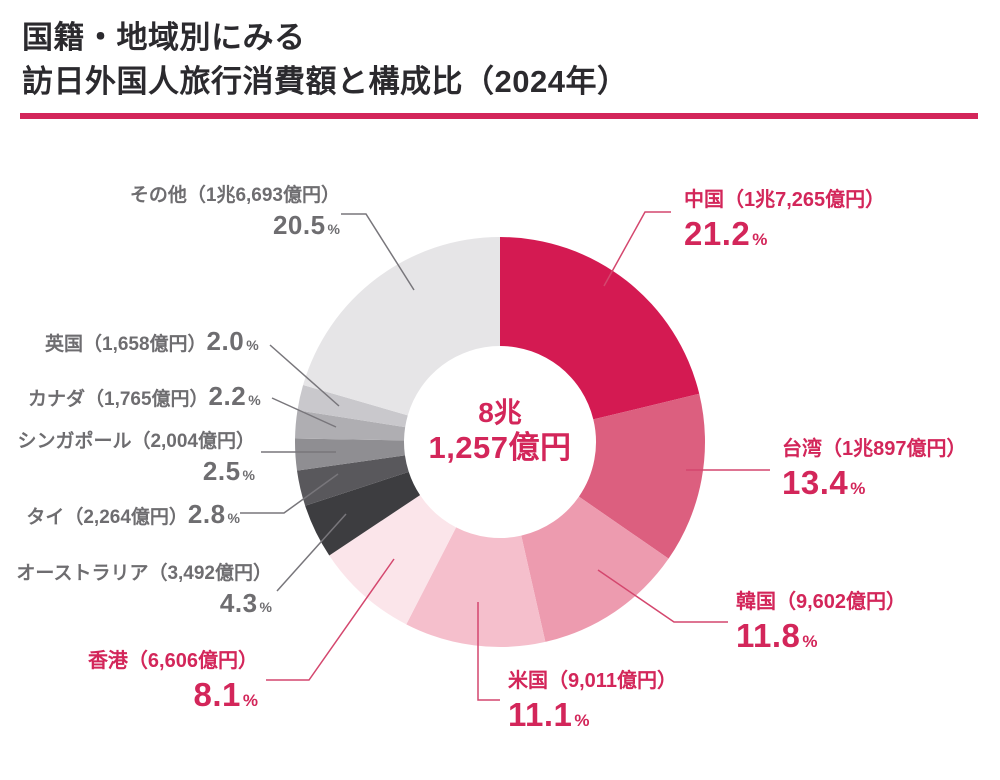 Image resolution: width=1000 pixels, height=780 pixels. I want to click on label-canada-name: カナダ（1,765億円）, so click(118, 399).